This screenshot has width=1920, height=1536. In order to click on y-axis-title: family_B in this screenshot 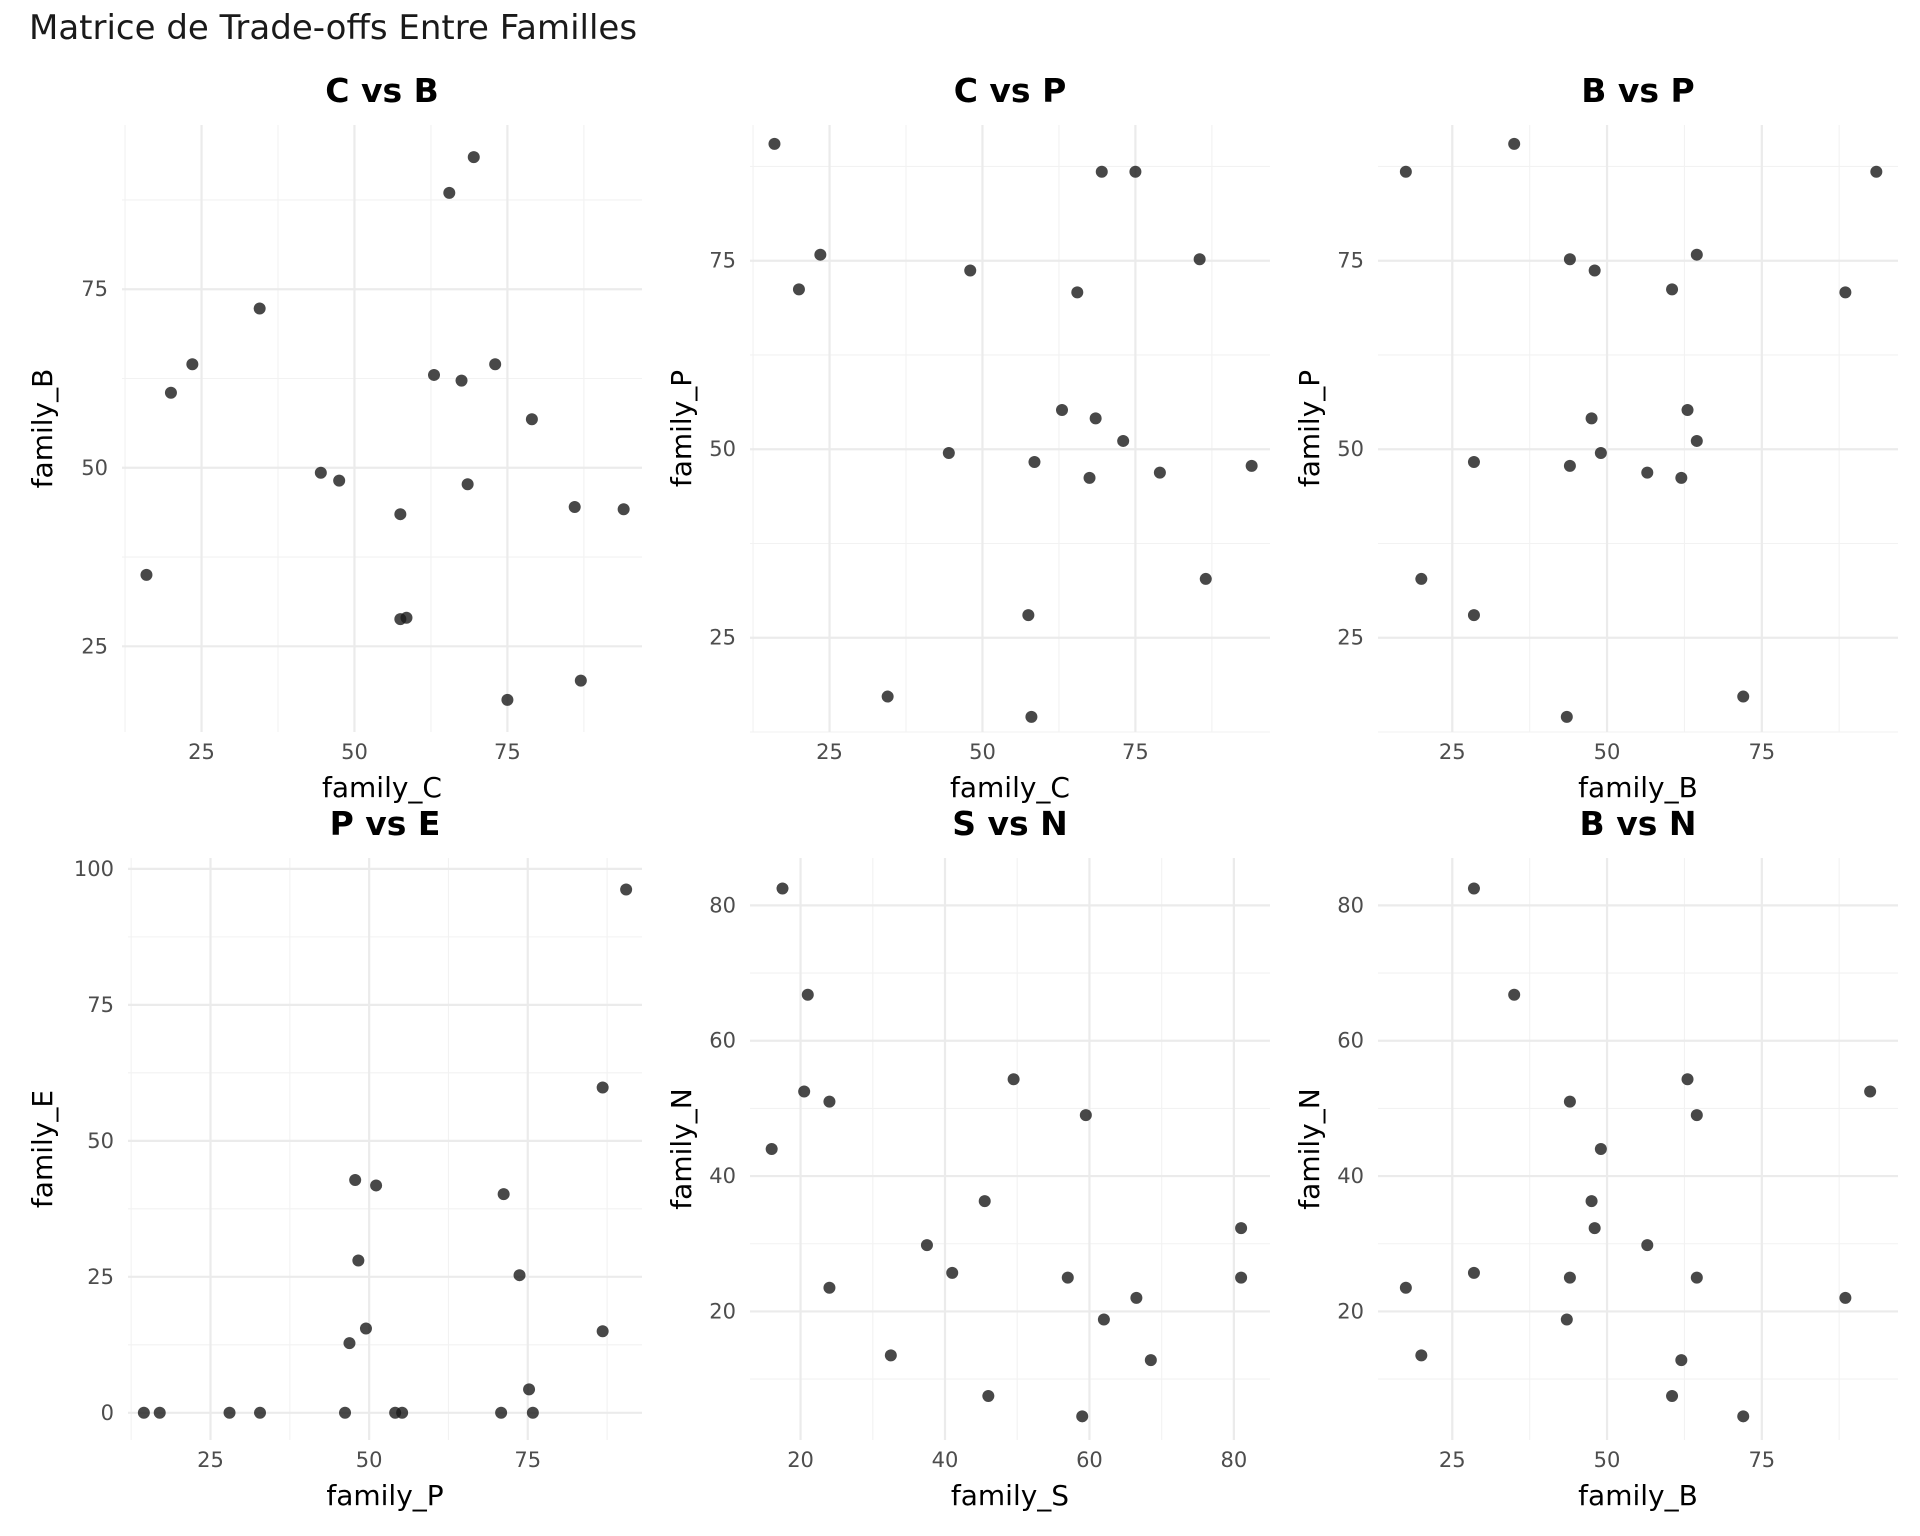, I will do `click(42, 429)`.